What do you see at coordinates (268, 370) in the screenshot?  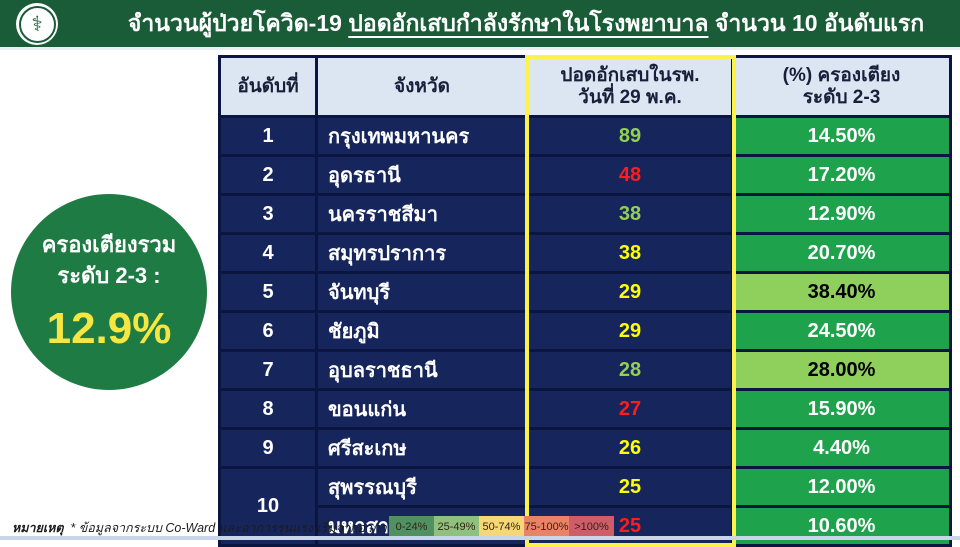 I see `rank-cell: 7` at bounding box center [268, 370].